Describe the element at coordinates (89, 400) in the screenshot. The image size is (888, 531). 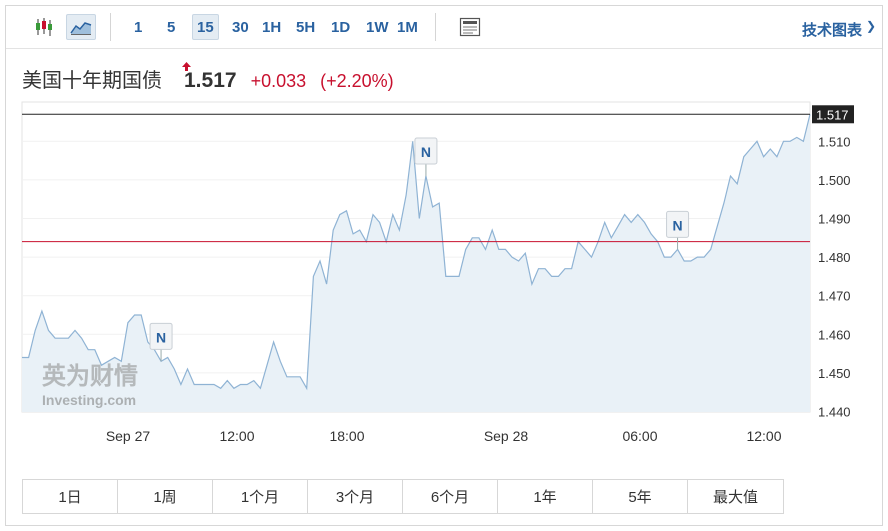
I see `watermark-brand-en: Investing.com` at that location.